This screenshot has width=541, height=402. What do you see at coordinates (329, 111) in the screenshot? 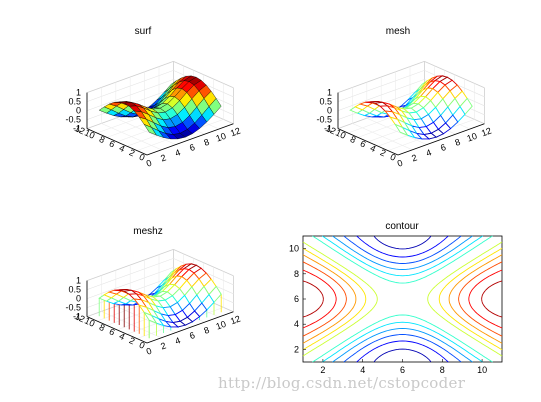
I see `mesh-z-tick-label: 0` at bounding box center [329, 111].